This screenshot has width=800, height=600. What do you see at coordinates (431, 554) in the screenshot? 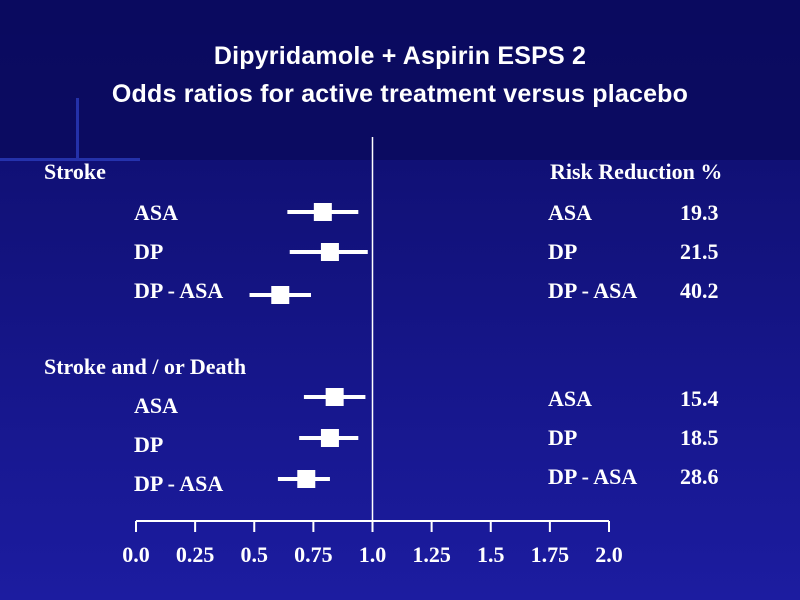
I see `x-tick-label: 1.25` at bounding box center [431, 554].